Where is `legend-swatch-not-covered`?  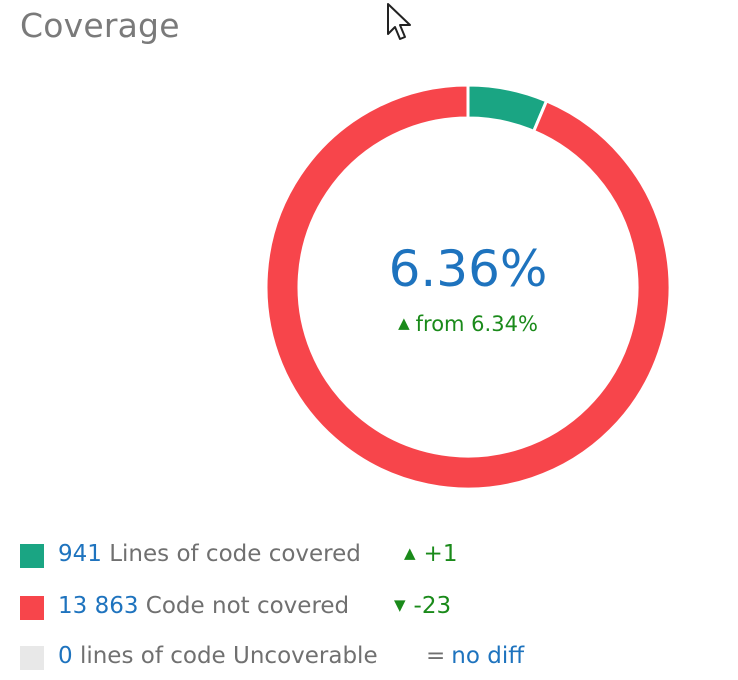 legend-swatch-not-covered is located at coordinates (32, 608).